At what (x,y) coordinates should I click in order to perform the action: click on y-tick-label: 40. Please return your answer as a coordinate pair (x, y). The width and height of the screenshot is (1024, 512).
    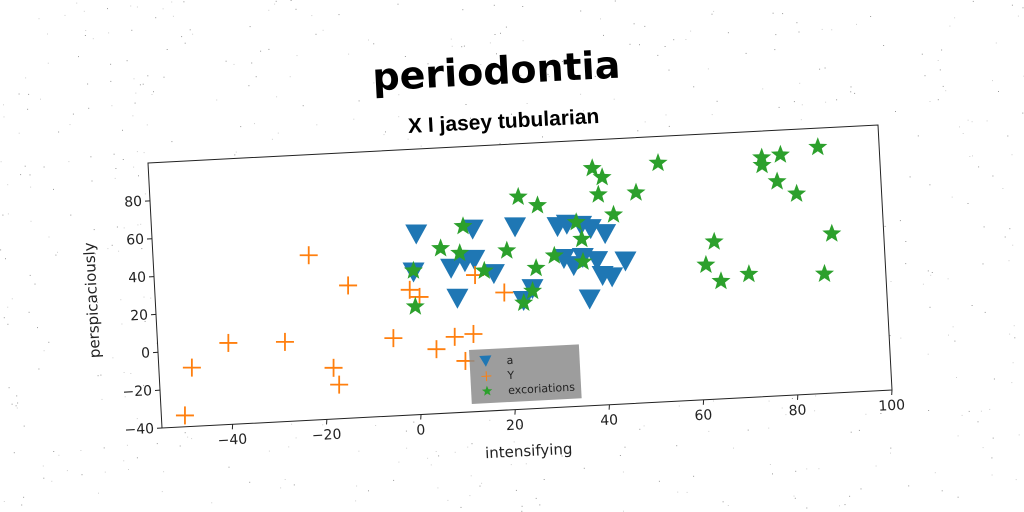
    Looking at the image, I should click on (137, 278).